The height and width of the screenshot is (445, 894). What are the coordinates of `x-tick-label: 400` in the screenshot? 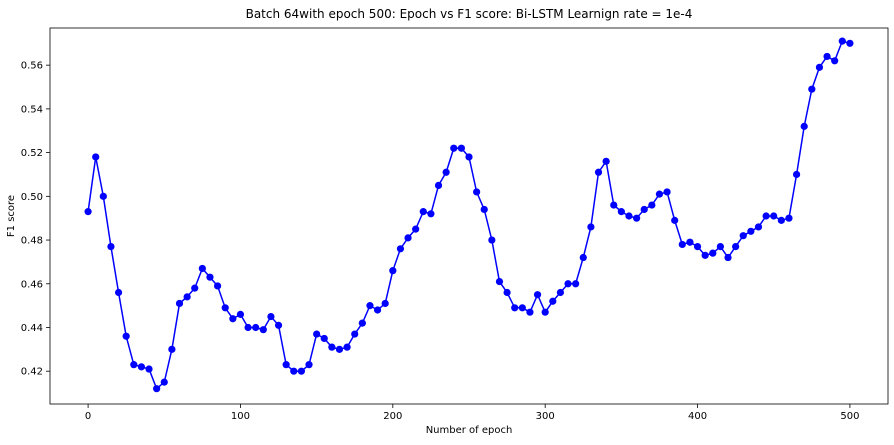 It's located at (697, 416).